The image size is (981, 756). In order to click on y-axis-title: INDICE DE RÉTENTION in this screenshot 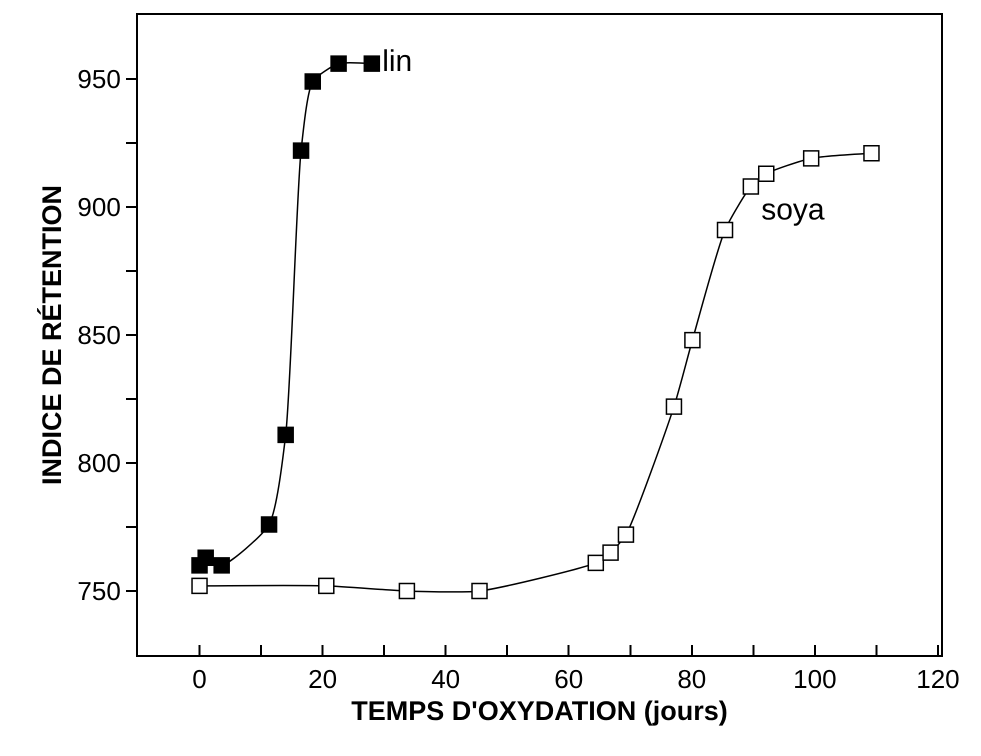, I will do `click(51, 335)`.